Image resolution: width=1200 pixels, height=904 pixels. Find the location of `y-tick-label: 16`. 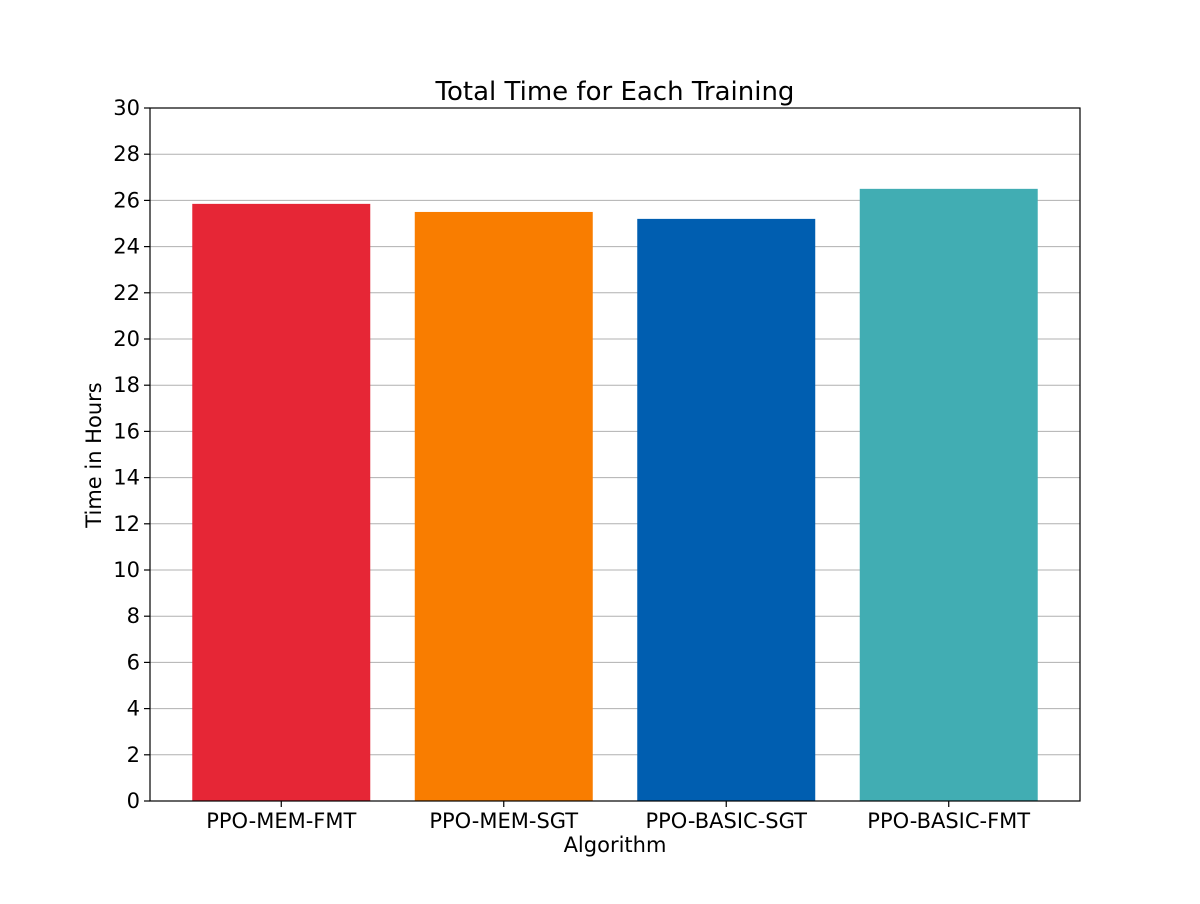

y-tick-label: 16 is located at coordinates (126, 431).